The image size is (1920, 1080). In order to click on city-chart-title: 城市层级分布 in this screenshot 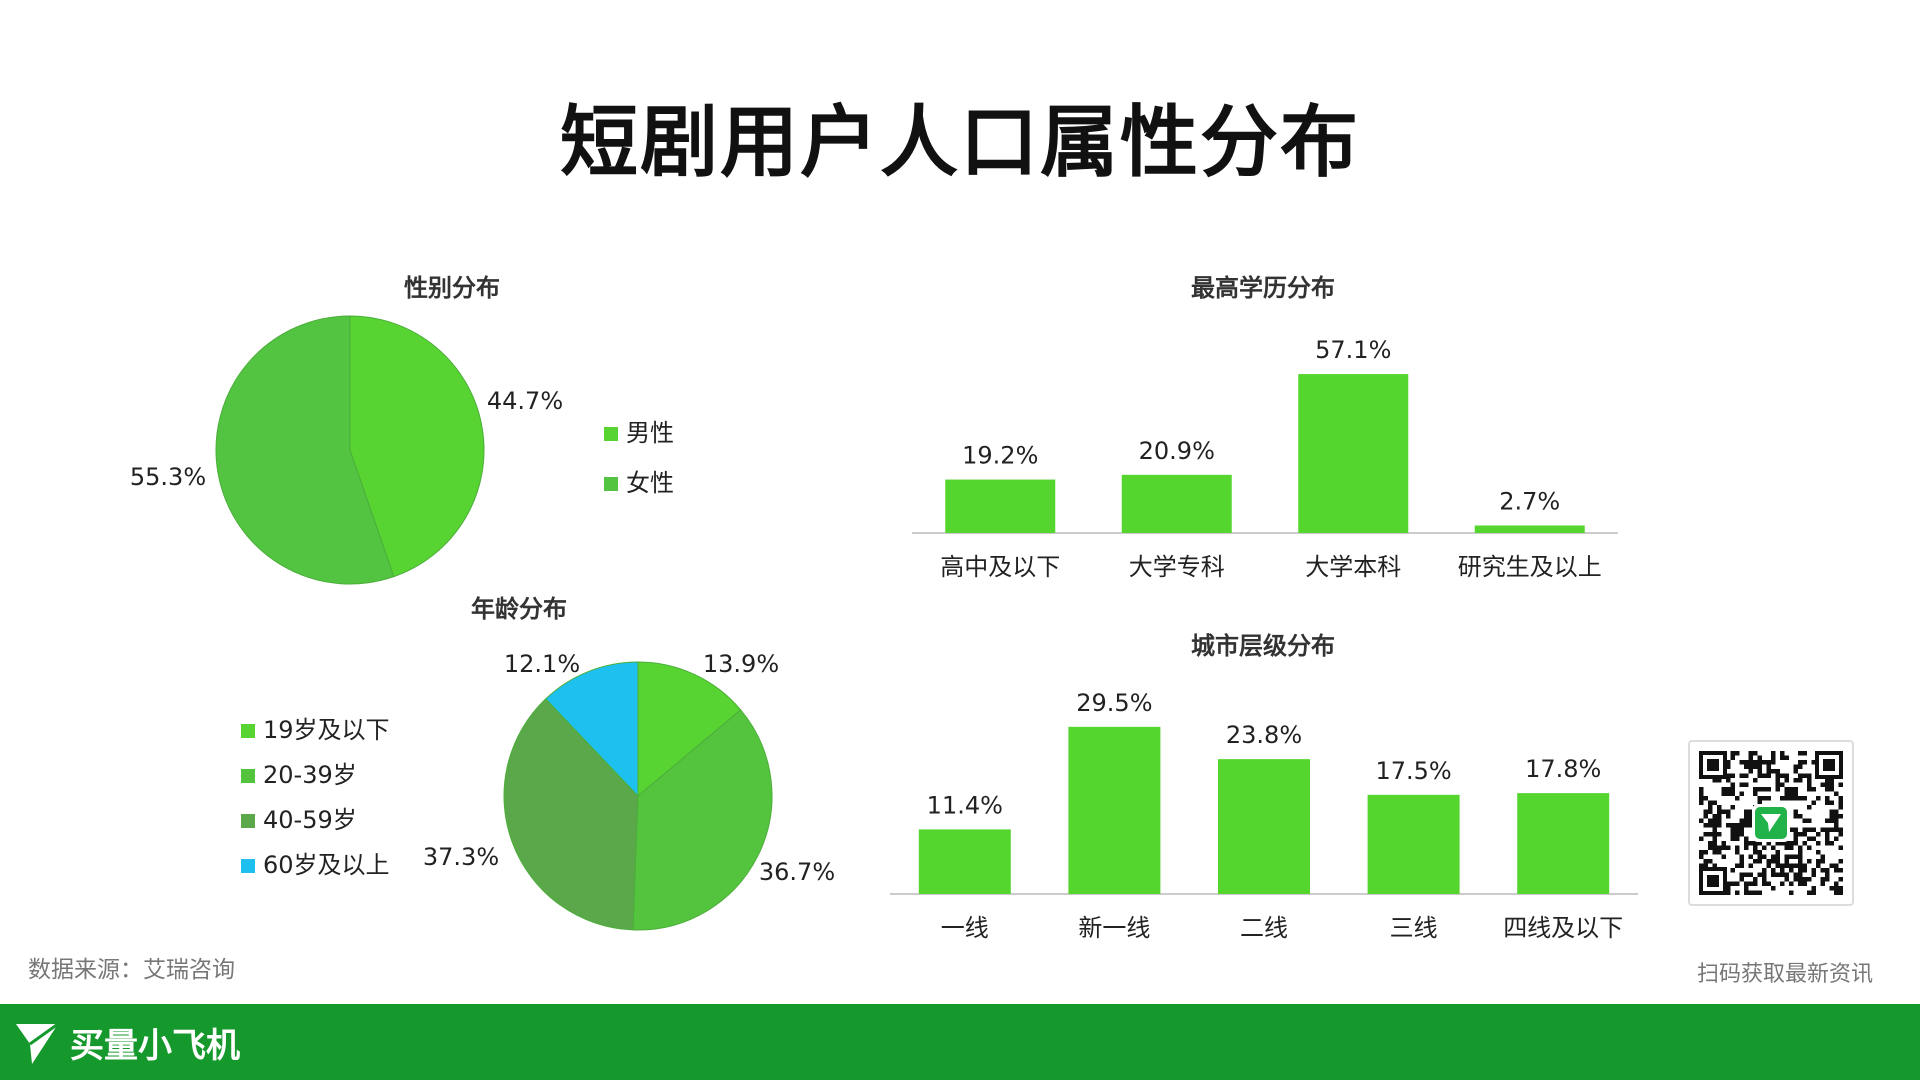, I will do `click(1263, 646)`.